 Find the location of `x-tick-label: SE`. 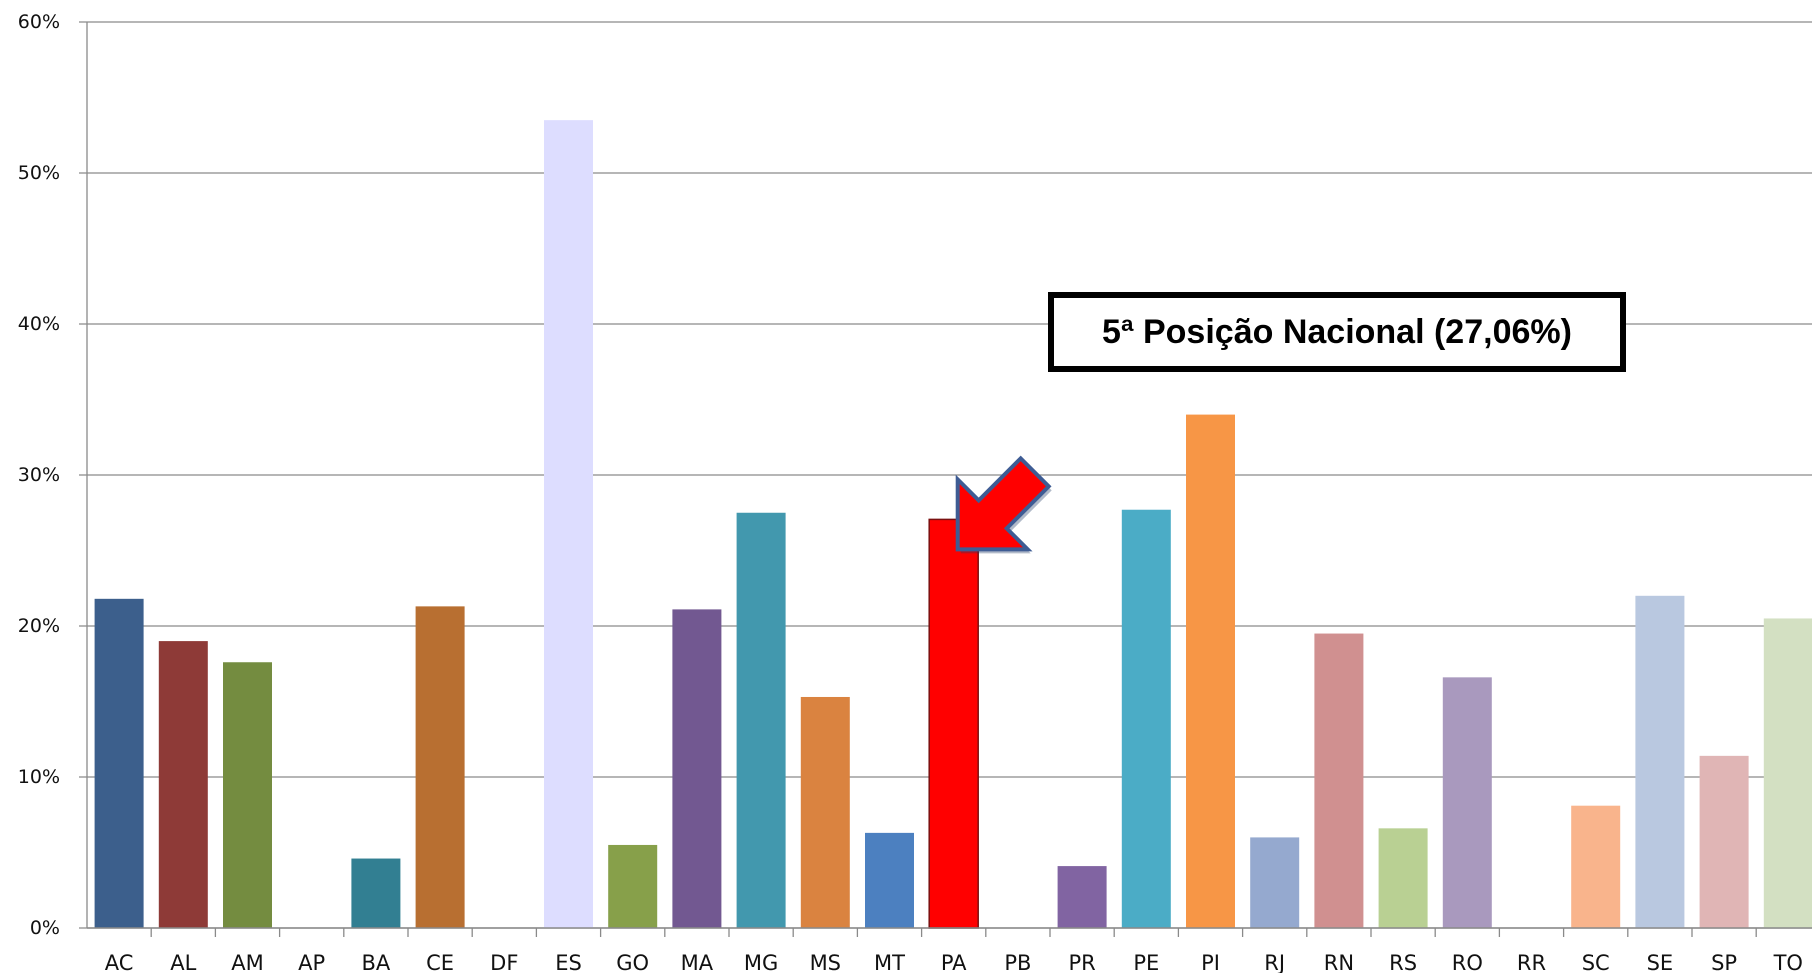

x-tick-label: SE is located at coordinates (1660, 962).